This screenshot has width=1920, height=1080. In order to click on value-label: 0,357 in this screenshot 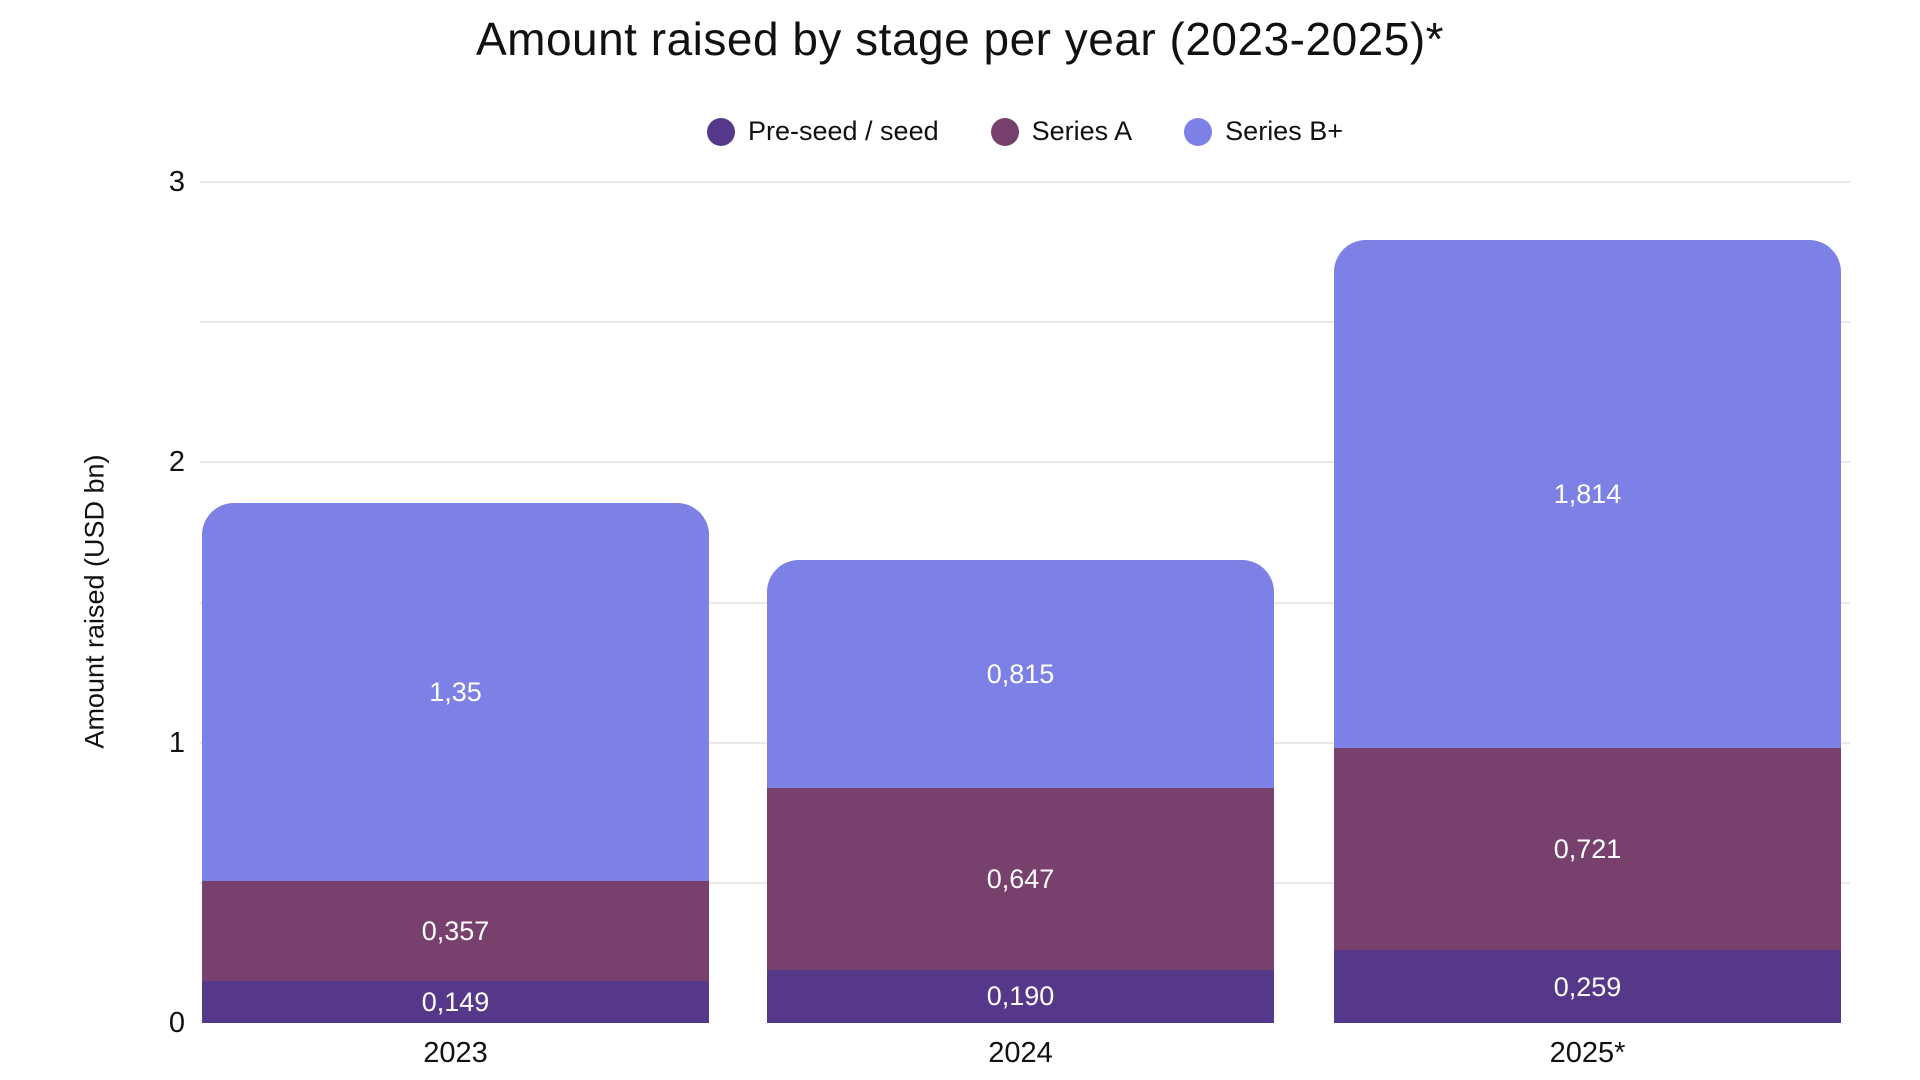, I will do `click(455, 931)`.